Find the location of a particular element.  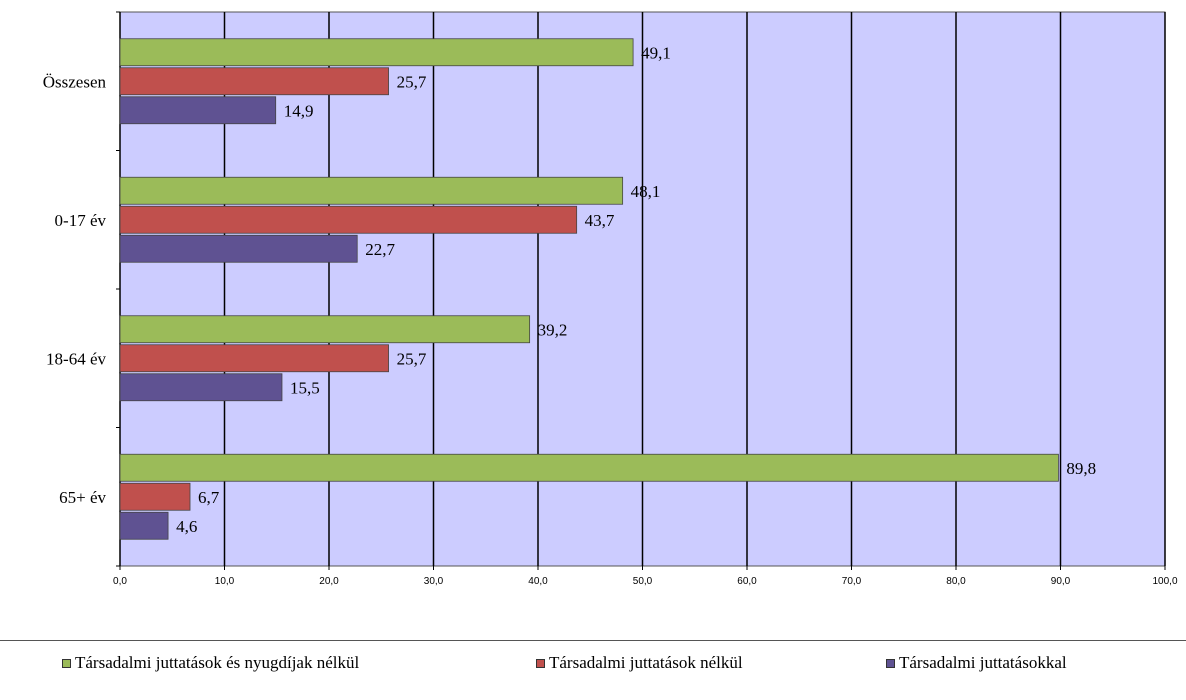

category-label: 18-64 év is located at coordinates (76, 358).